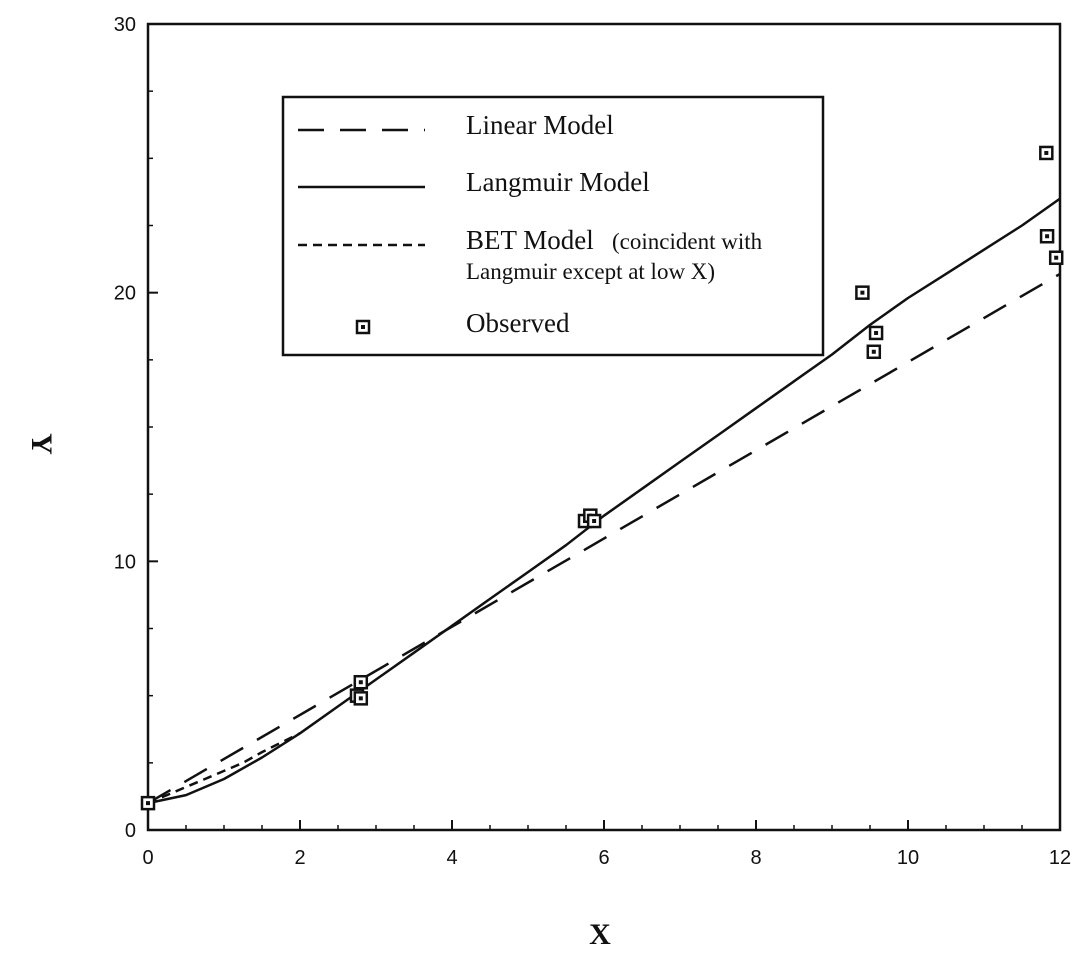 The image size is (1075, 954). Describe the element at coordinates (687, 241) in the screenshot. I see `legend-bet-note-1: (coincident with` at that location.